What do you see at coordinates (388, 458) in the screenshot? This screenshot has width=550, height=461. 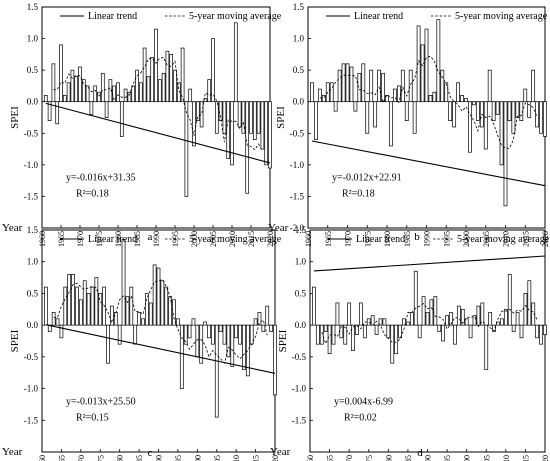 I see `x-tick-label: 1980` at bounding box center [388, 458].